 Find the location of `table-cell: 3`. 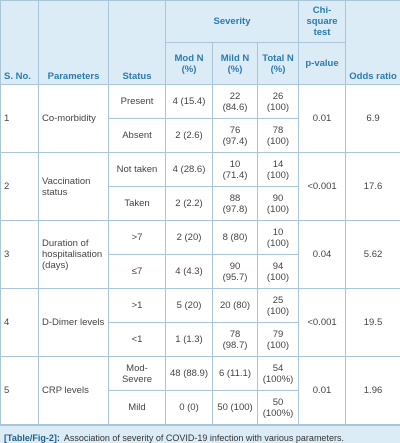

table-cell: 3 is located at coordinates (19, 254).